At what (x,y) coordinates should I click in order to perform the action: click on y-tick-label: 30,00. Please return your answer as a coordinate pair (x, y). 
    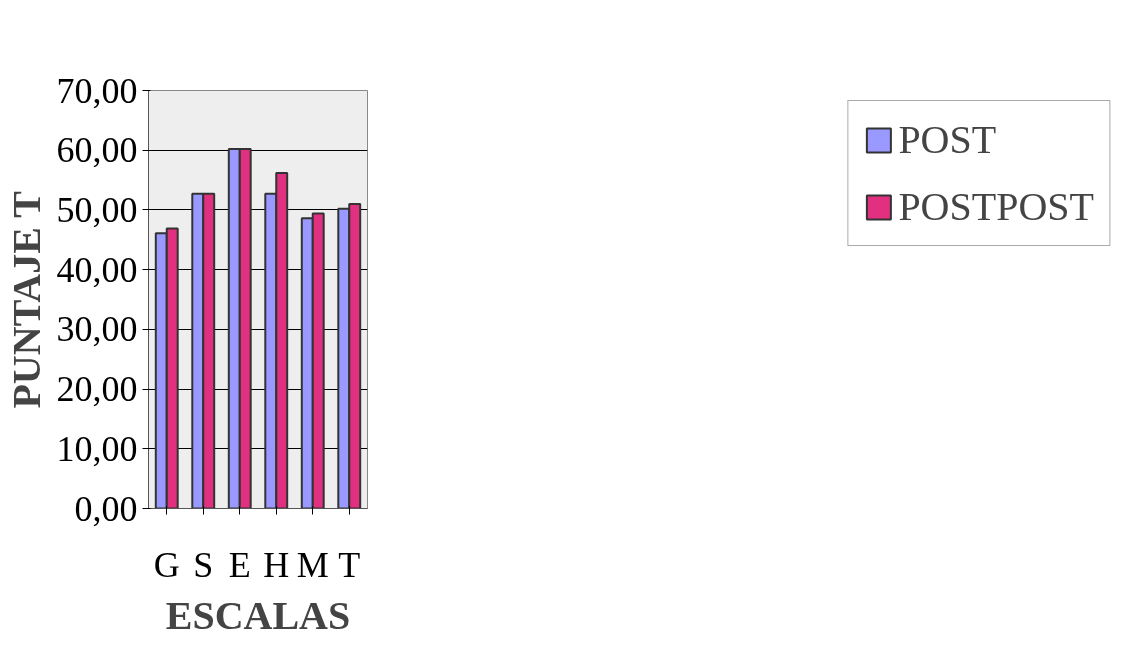
    Looking at the image, I should click on (97, 329).